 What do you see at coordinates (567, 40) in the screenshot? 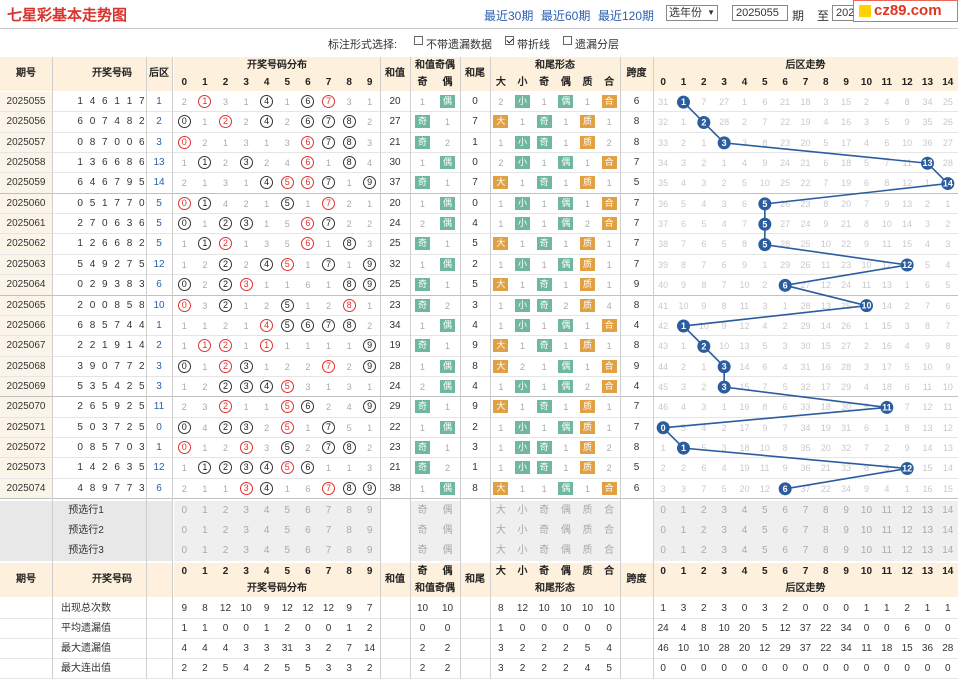
I see `checkbox-missing-layer` at bounding box center [567, 40].